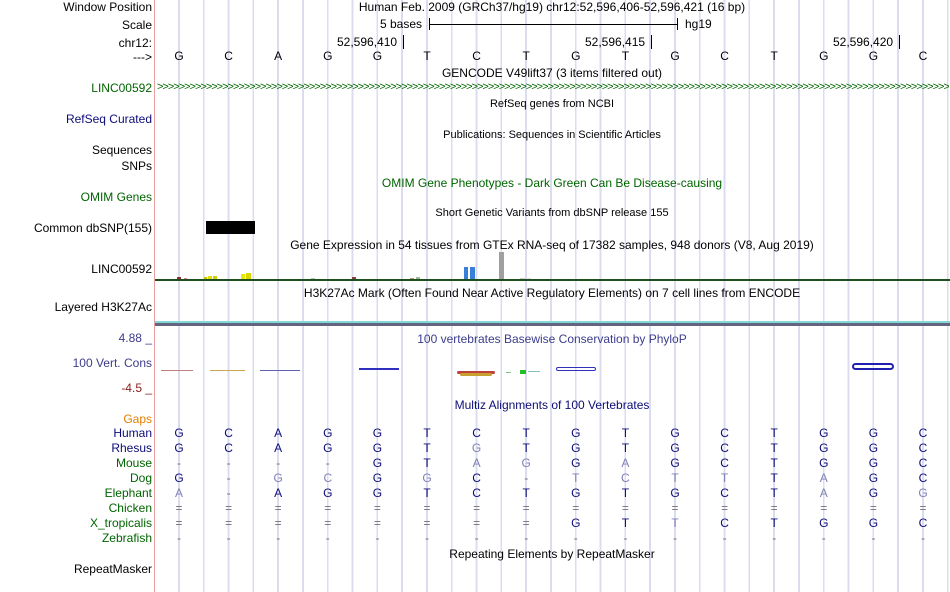  I want to click on gtex-track-label: LINC00592, so click(121, 269).